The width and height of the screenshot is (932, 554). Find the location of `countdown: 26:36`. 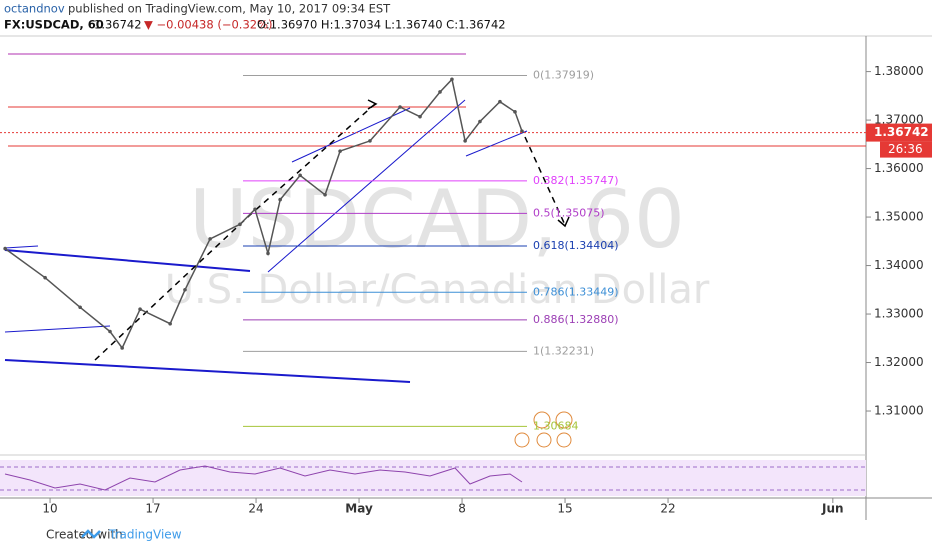

countdown: 26:36 is located at coordinates (905, 149).